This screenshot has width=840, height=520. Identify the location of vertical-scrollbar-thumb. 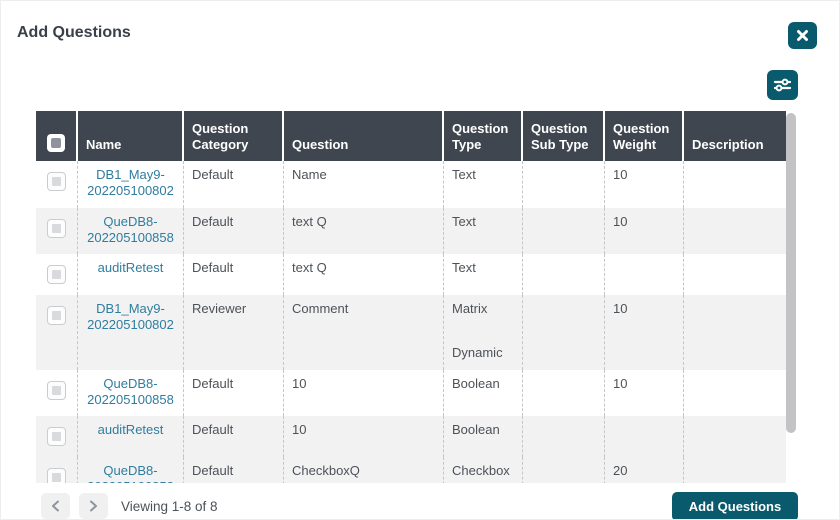
(791, 273).